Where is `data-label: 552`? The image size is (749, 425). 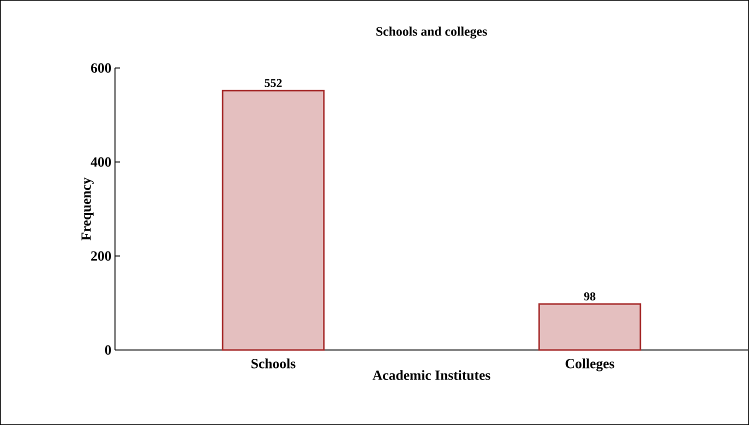
data-label: 552 is located at coordinates (273, 83).